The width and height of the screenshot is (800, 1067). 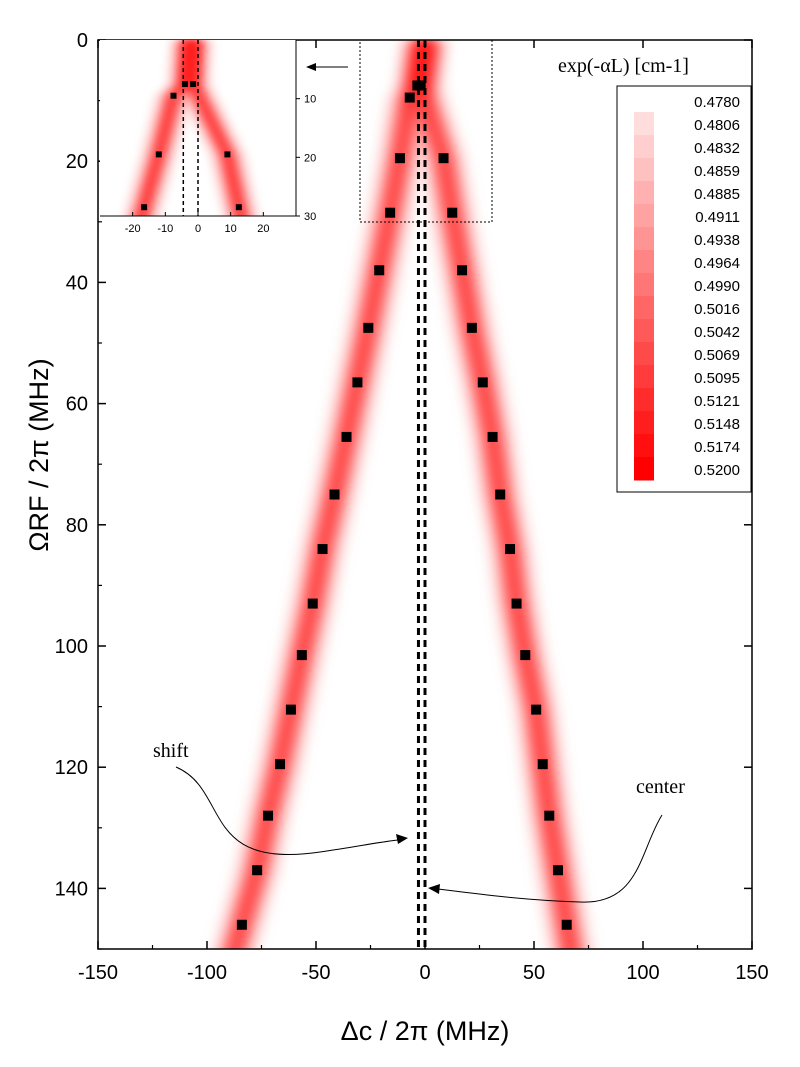 I want to click on y-tick-label: 140, so click(x=71, y=889).